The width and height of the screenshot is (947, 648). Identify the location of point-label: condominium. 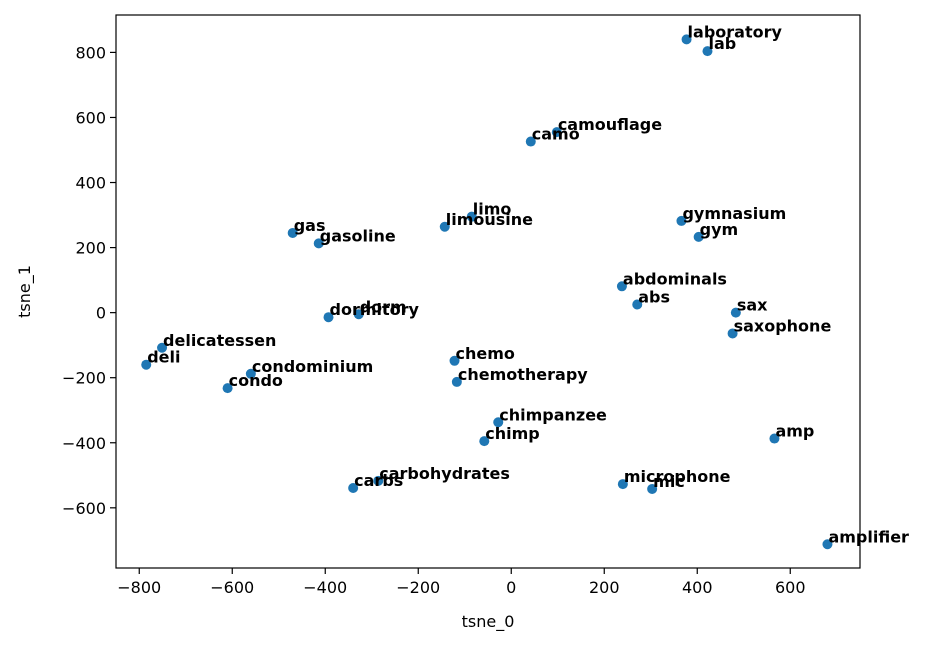
(312, 366).